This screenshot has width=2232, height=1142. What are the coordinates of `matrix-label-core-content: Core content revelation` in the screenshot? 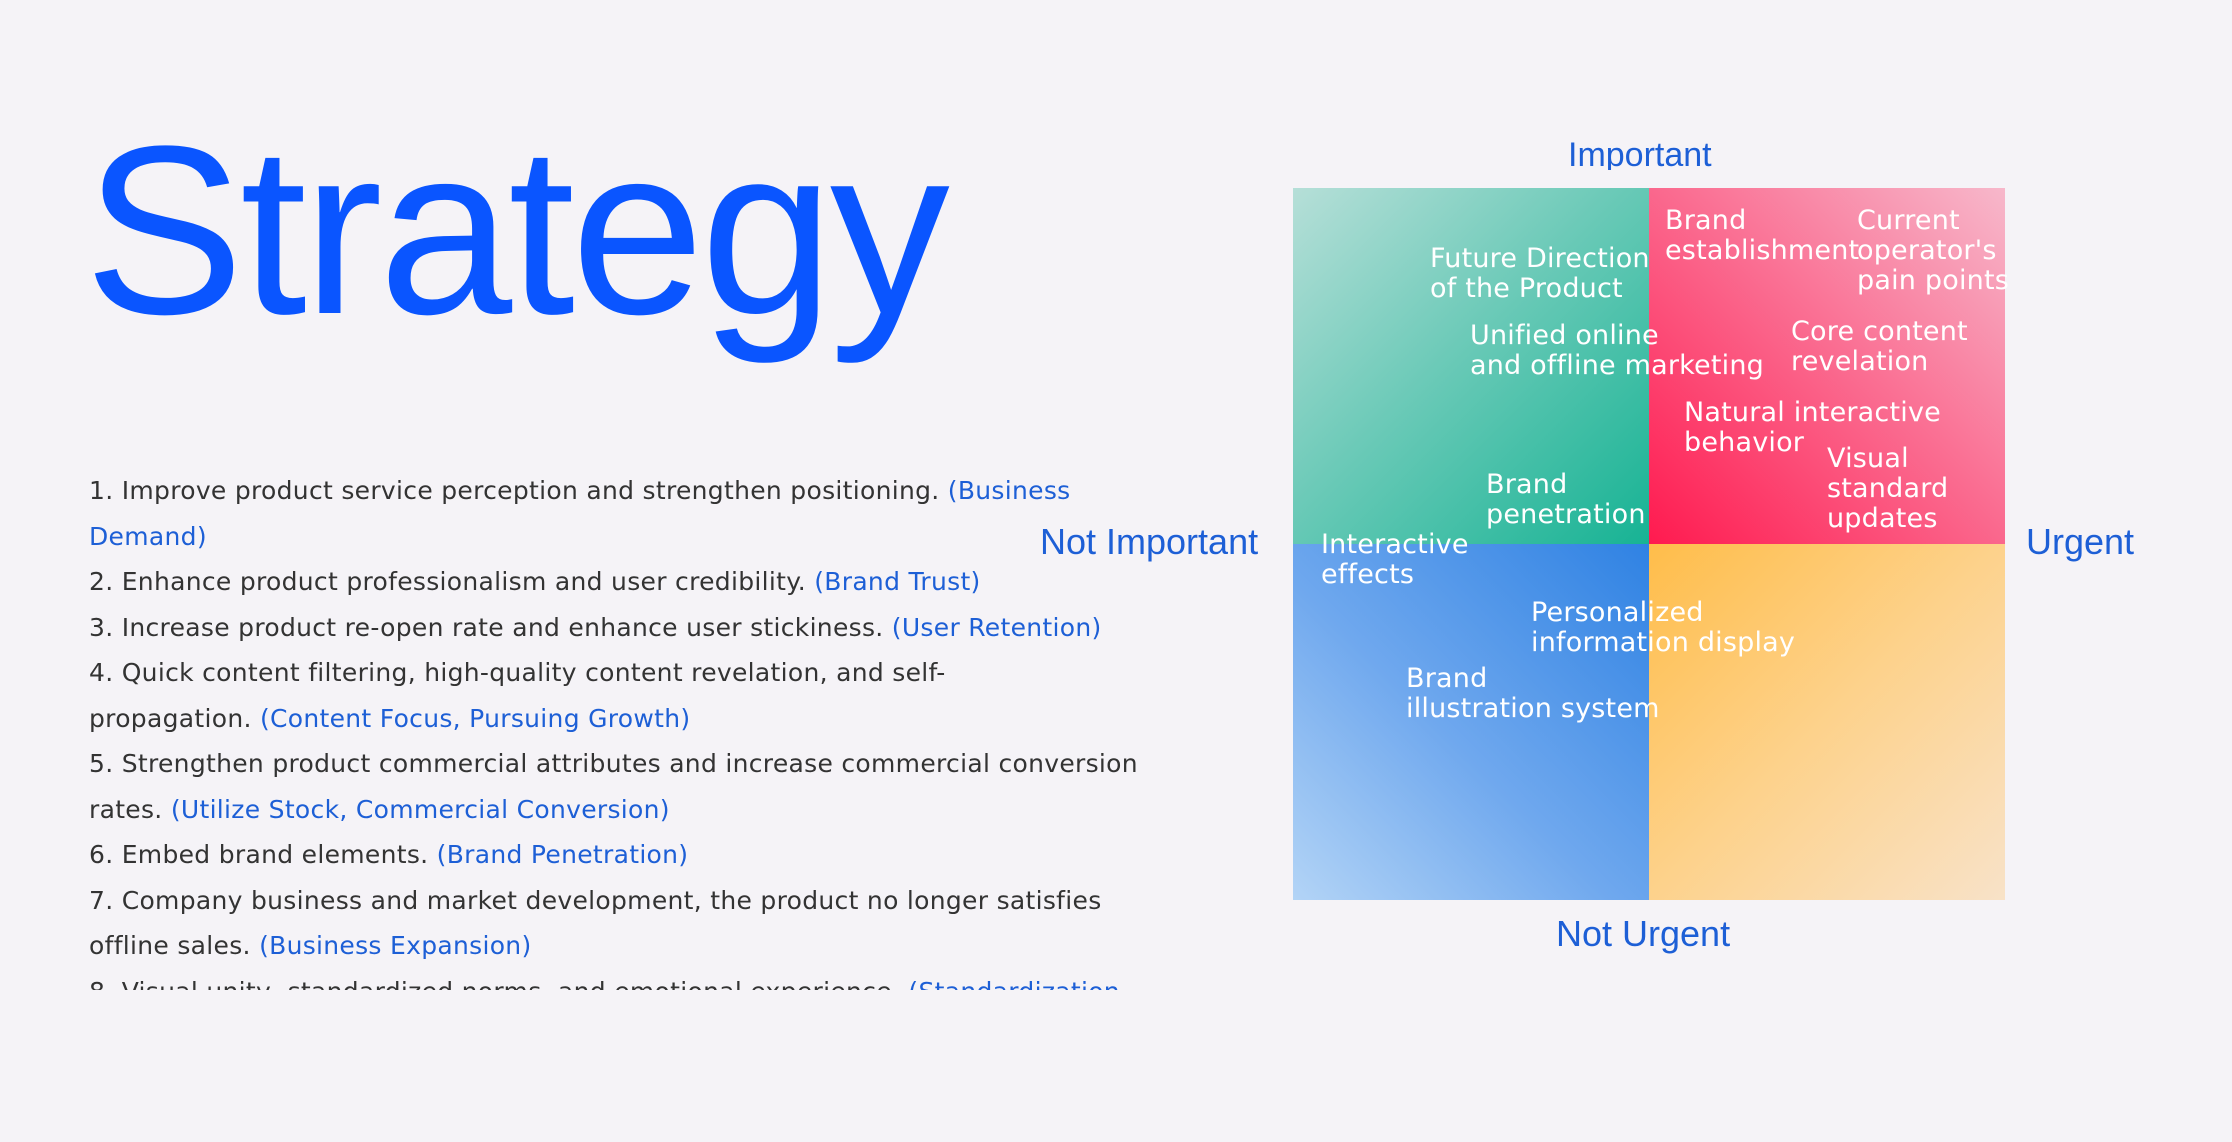 It's located at (1879, 346).